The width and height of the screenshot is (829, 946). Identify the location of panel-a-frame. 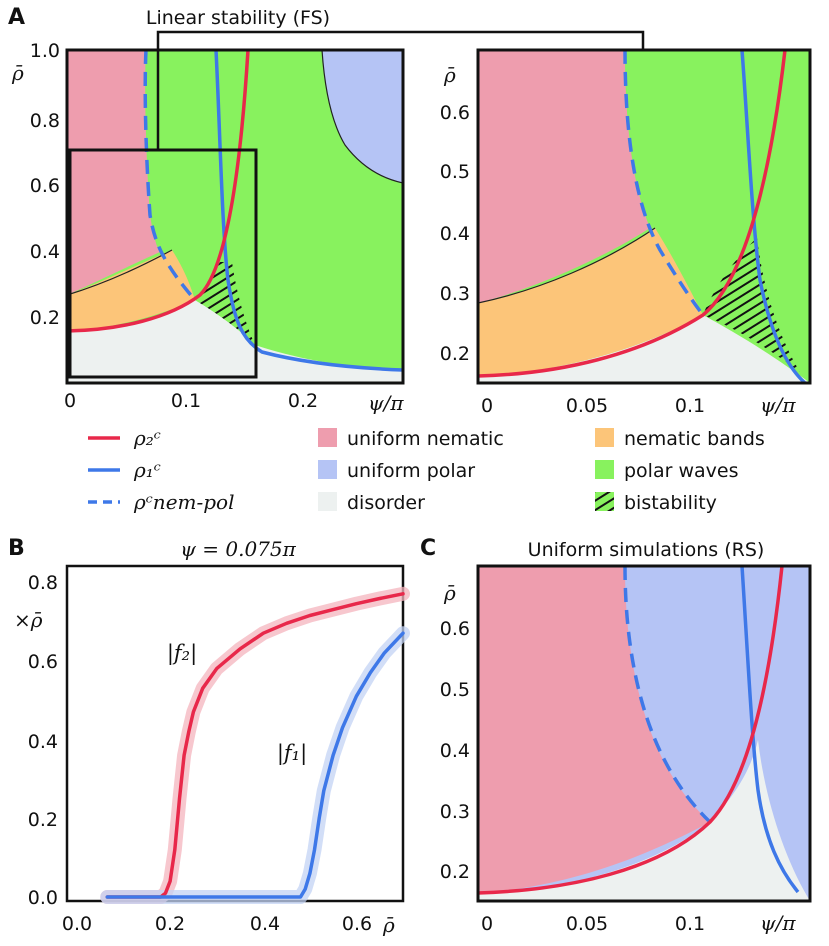
(235, 216).